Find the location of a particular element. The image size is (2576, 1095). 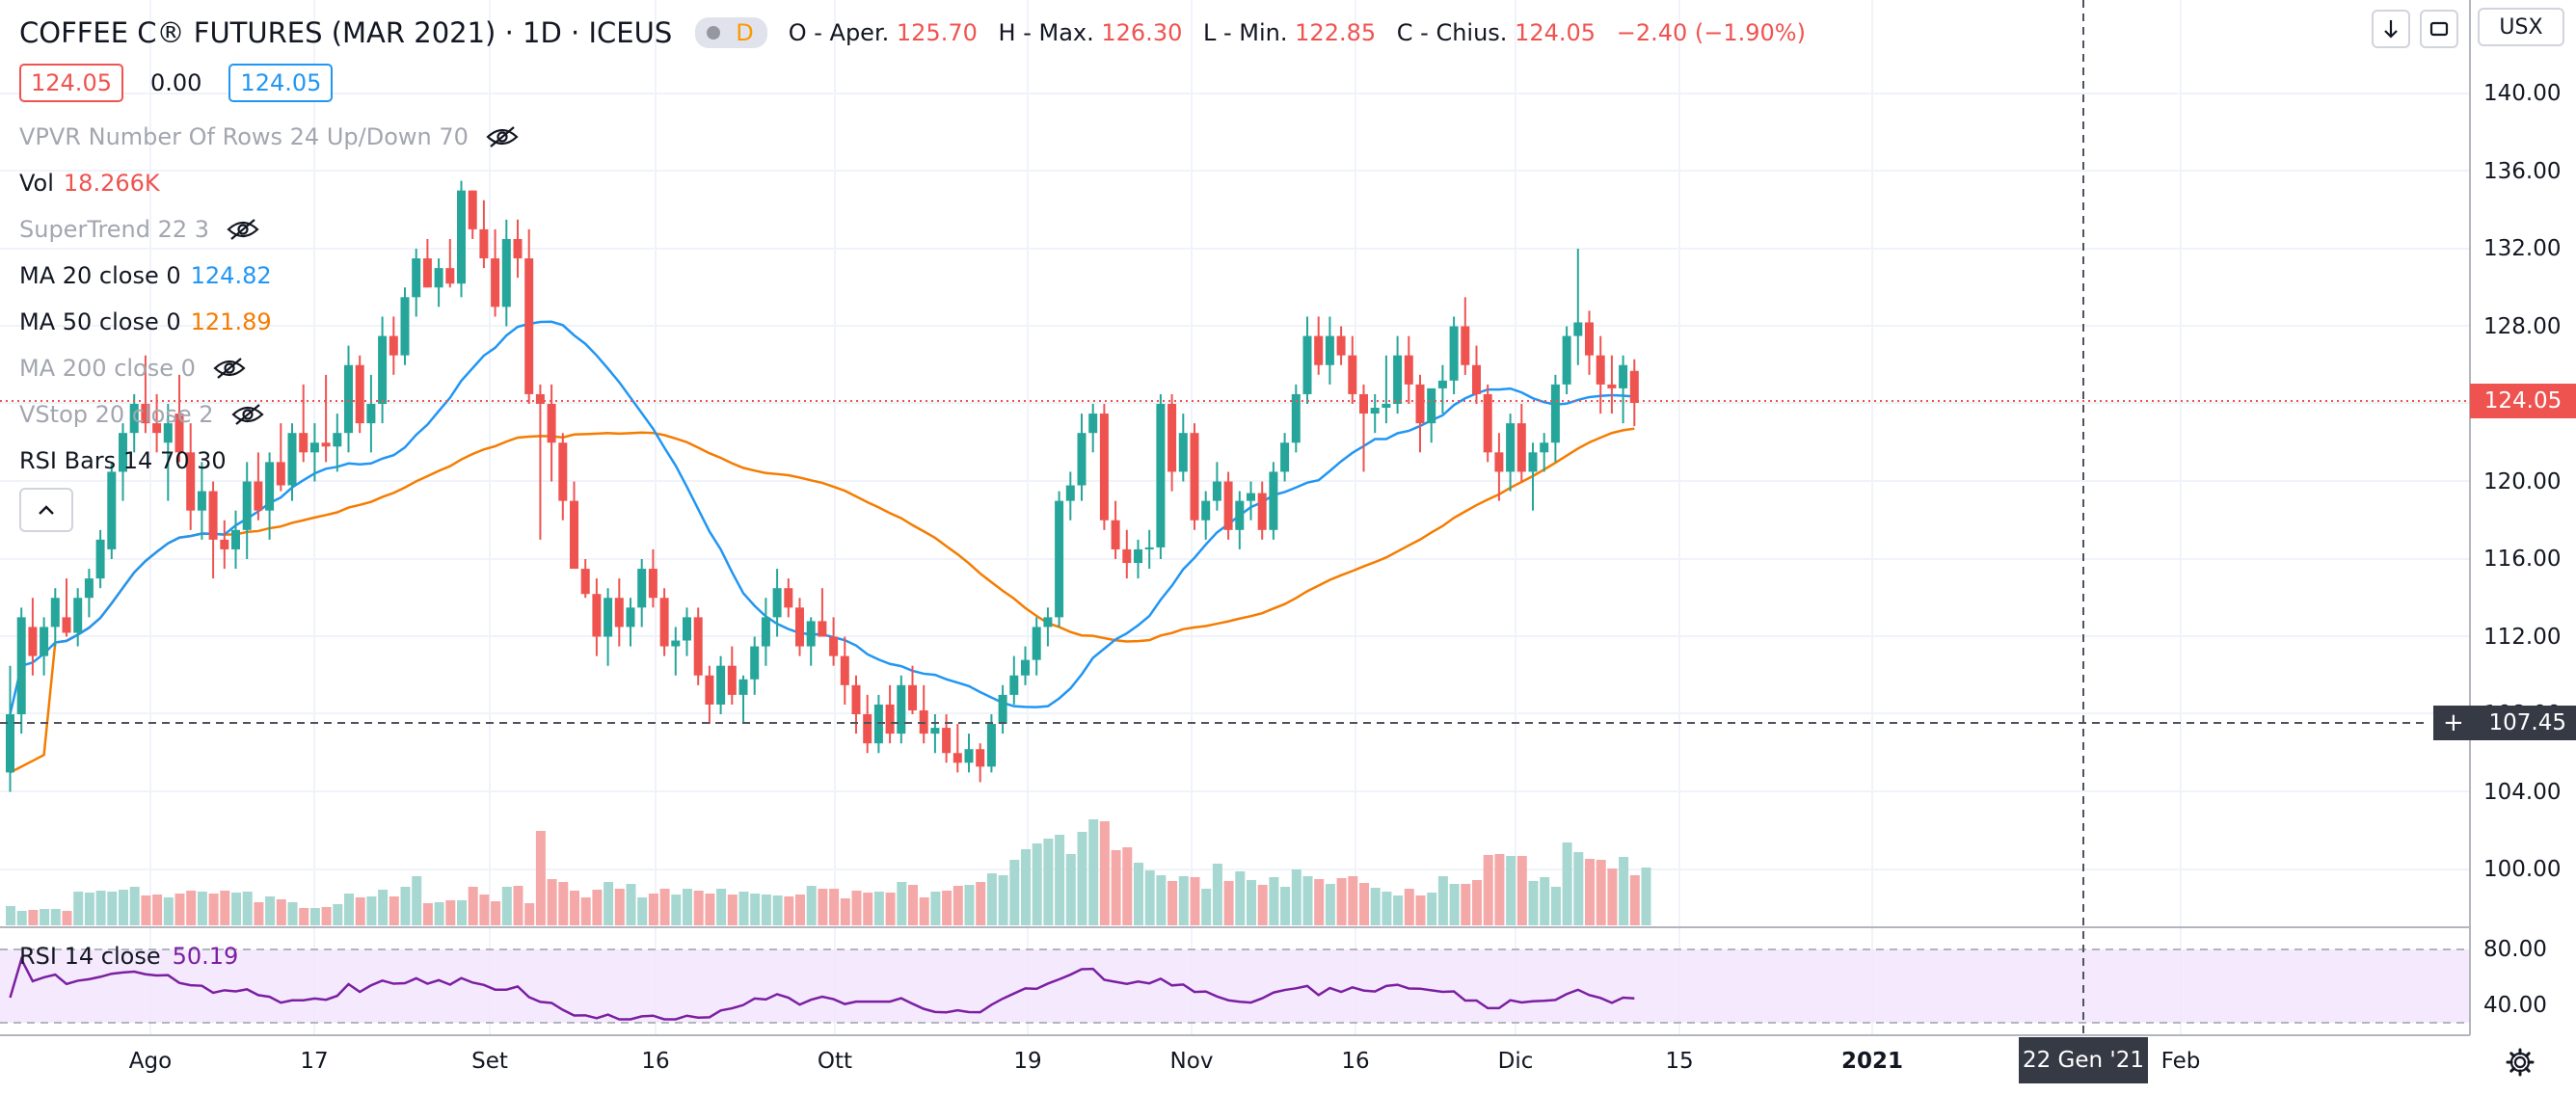

time-axis-label: Set is located at coordinates (490, 1061).